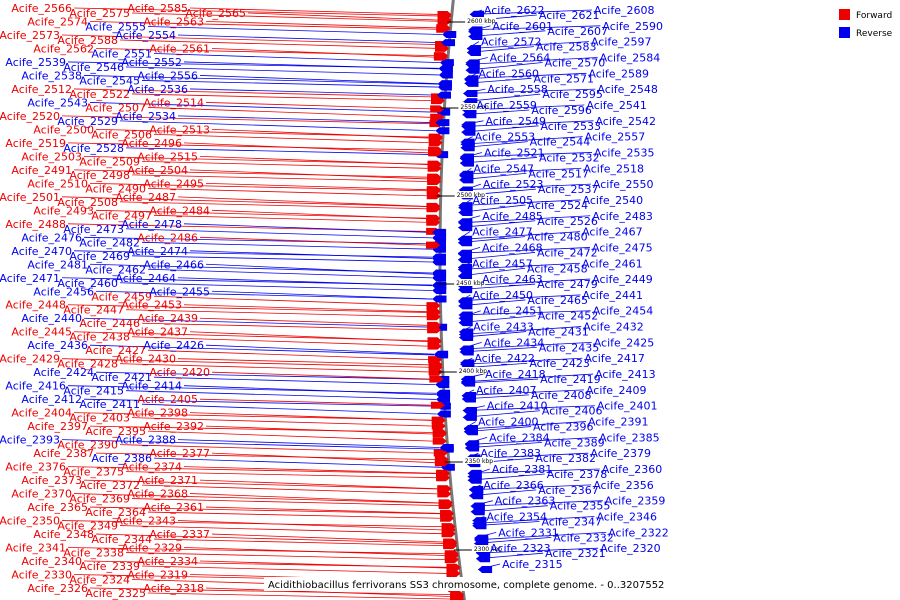 The image size is (900, 600). Describe the element at coordinates (620, 453) in the screenshot. I see `gene-label: Acife_2379` at that location.